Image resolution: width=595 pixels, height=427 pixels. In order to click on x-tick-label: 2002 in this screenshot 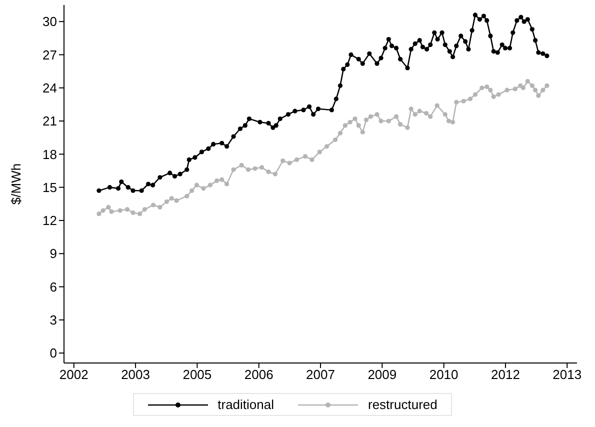, I will do `click(73, 374)`.